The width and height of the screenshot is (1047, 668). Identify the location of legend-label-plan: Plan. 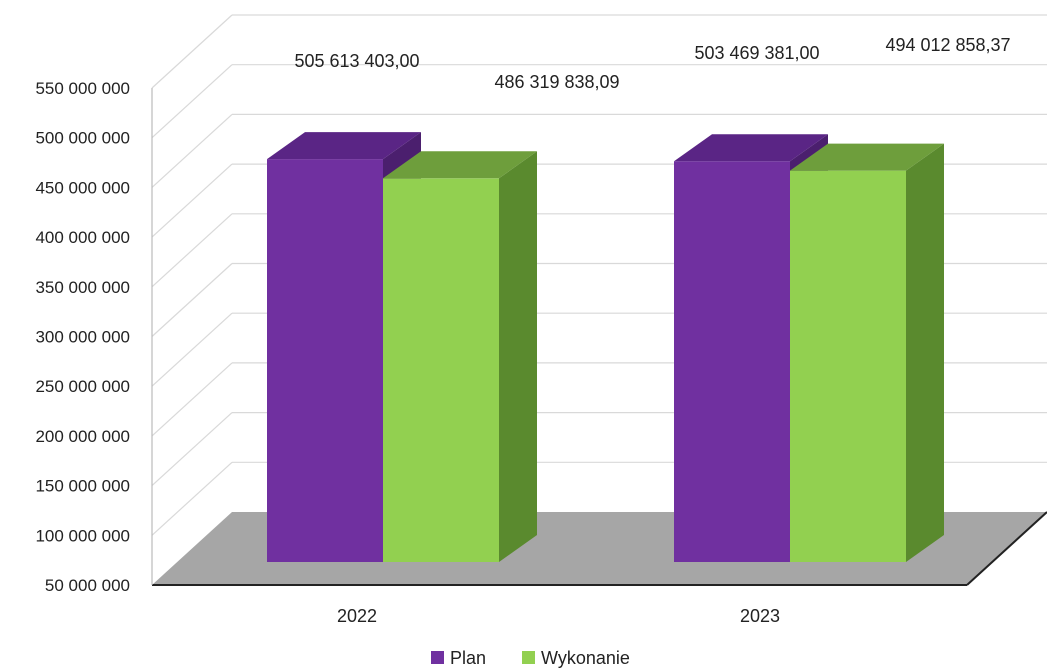
(468, 658).